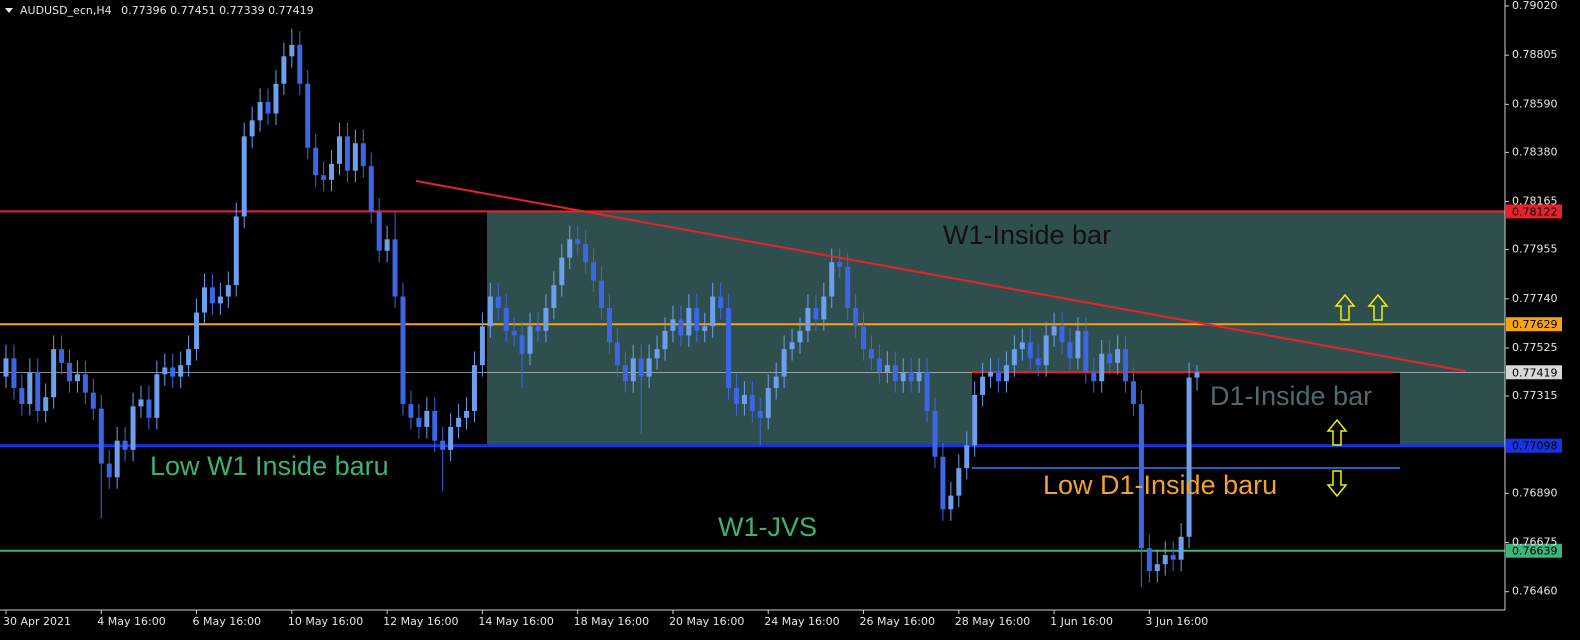  Describe the element at coordinates (1160, 485) in the screenshot. I see `annotation: Low D1-Inside baru` at that location.